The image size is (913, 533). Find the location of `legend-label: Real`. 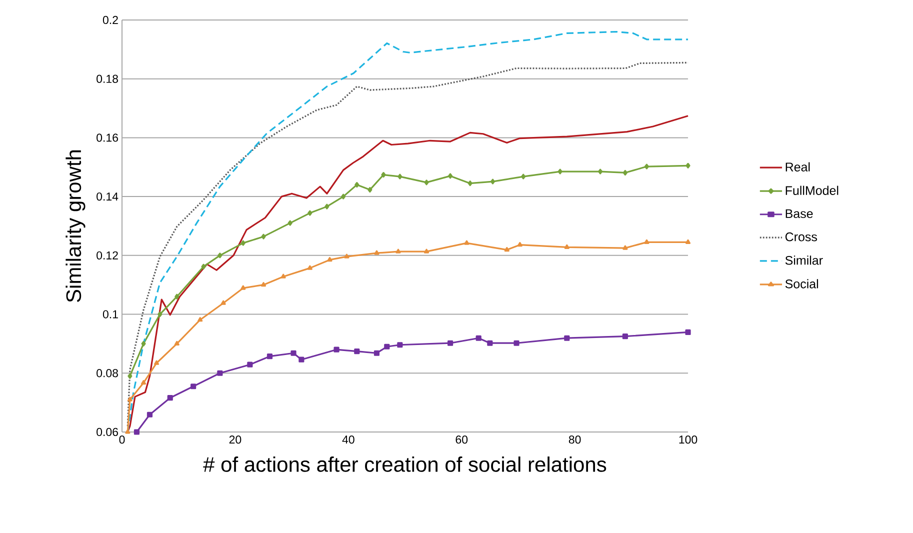

legend-label: Real is located at coordinates (798, 167).